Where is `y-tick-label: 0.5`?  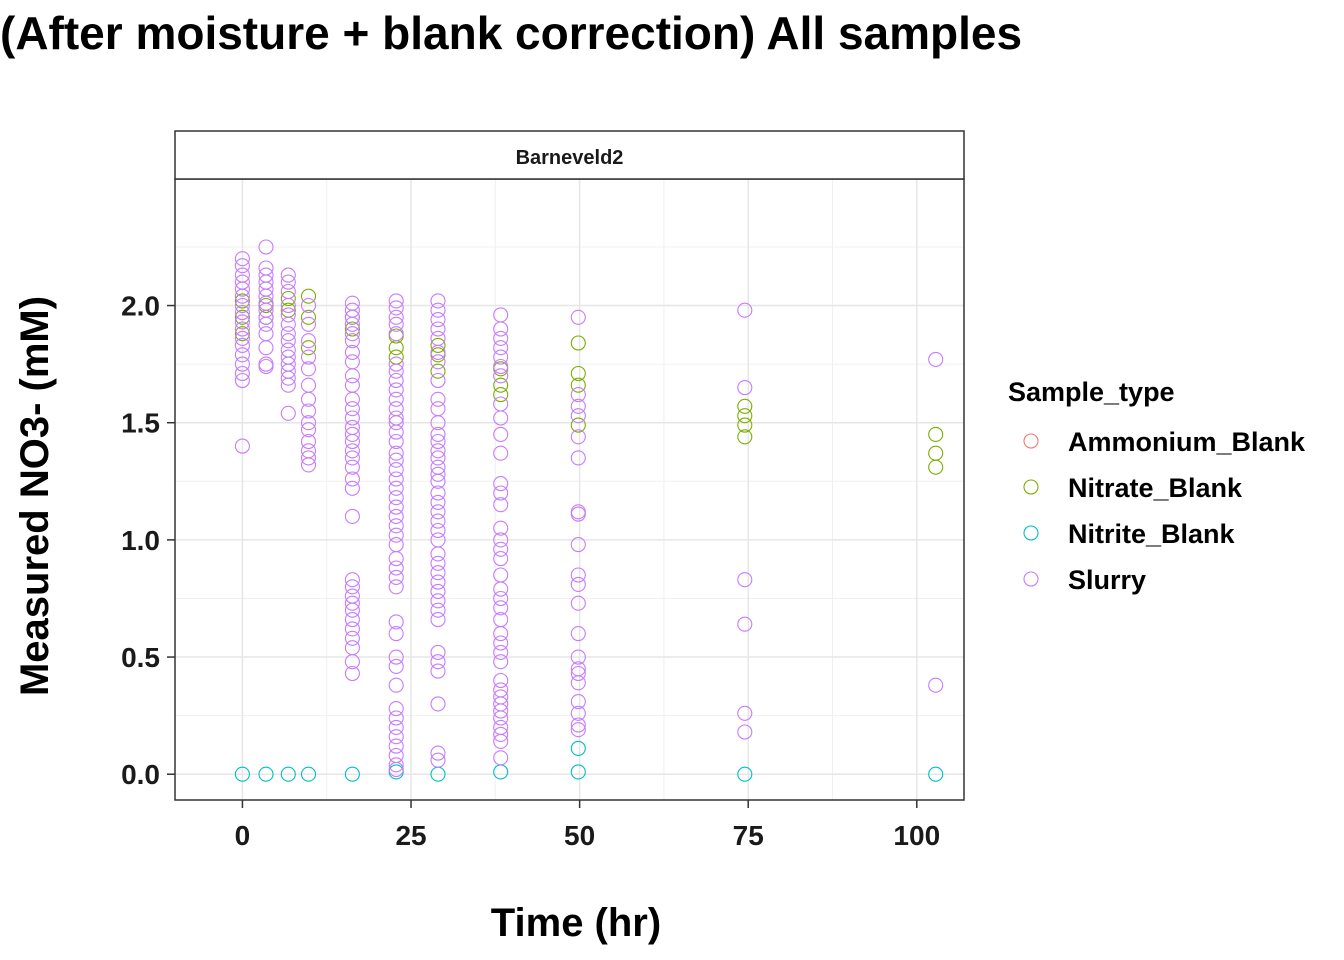 y-tick-label: 0.5 is located at coordinates (140, 657).